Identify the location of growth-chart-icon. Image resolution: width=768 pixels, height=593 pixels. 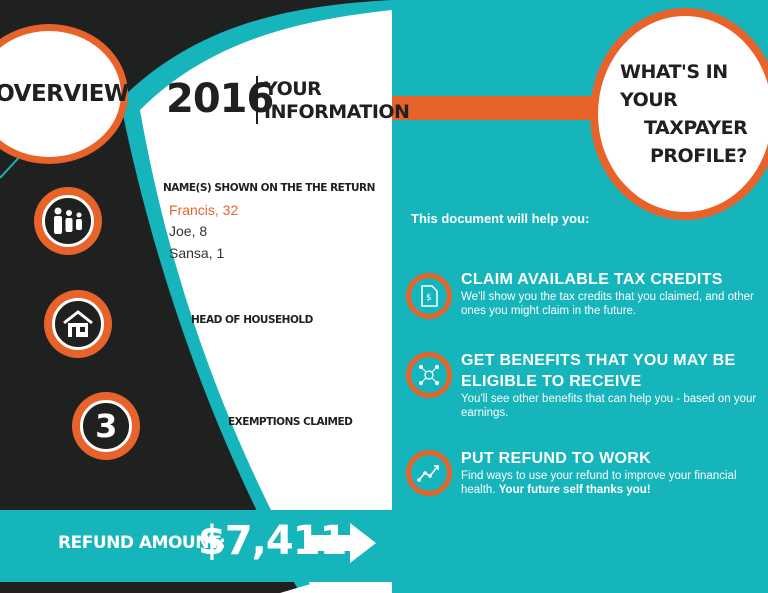
(428, 473).